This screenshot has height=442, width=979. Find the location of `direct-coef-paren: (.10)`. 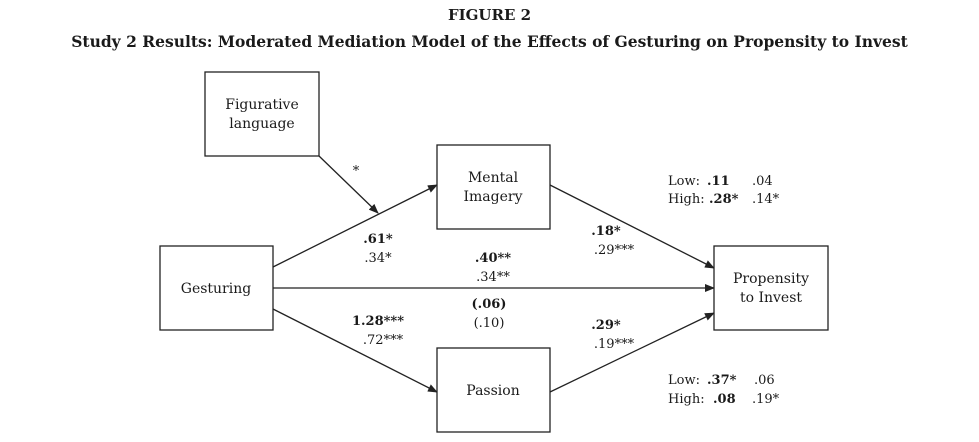

direct-coef-paren: (.10) is located at coordinates (489, 323).